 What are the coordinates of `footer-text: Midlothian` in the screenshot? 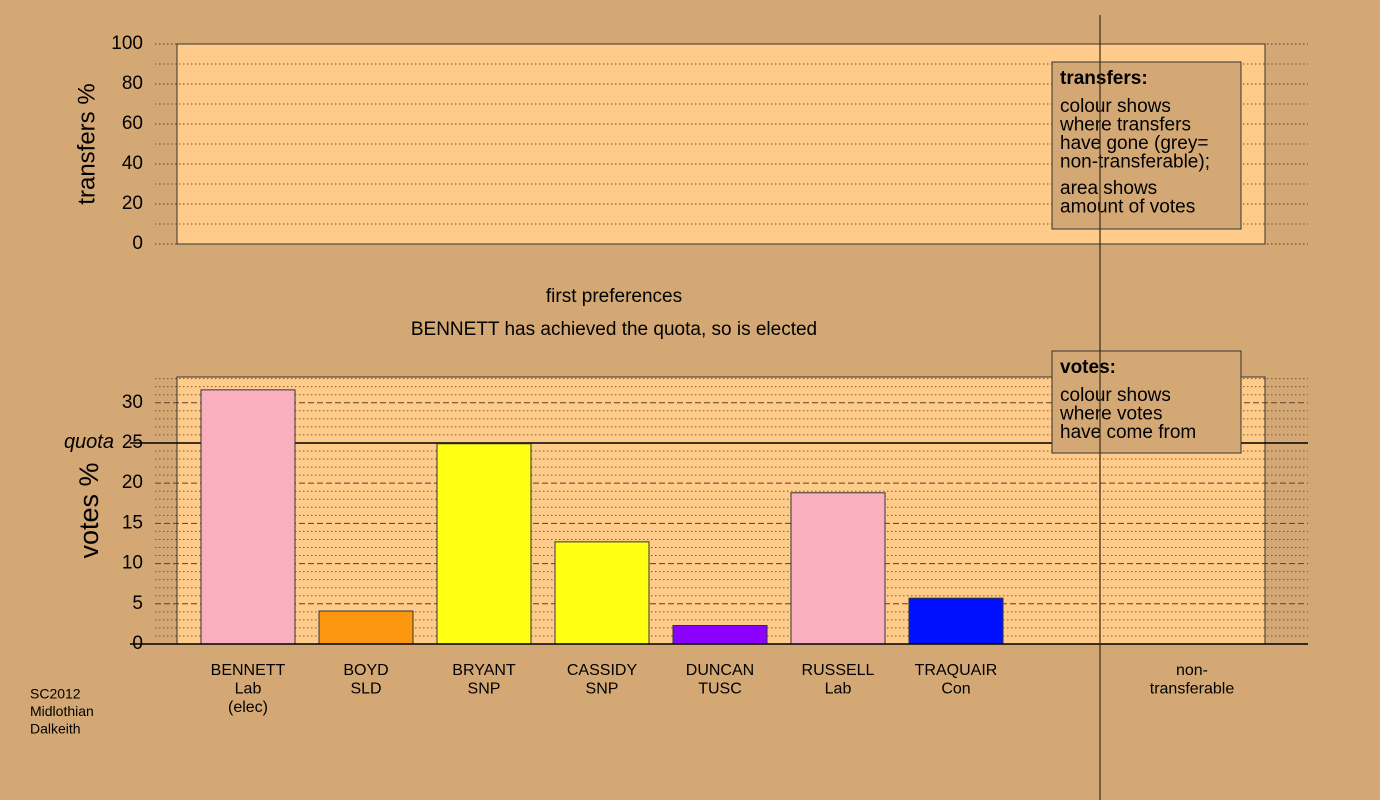 It's located at (62, 711).